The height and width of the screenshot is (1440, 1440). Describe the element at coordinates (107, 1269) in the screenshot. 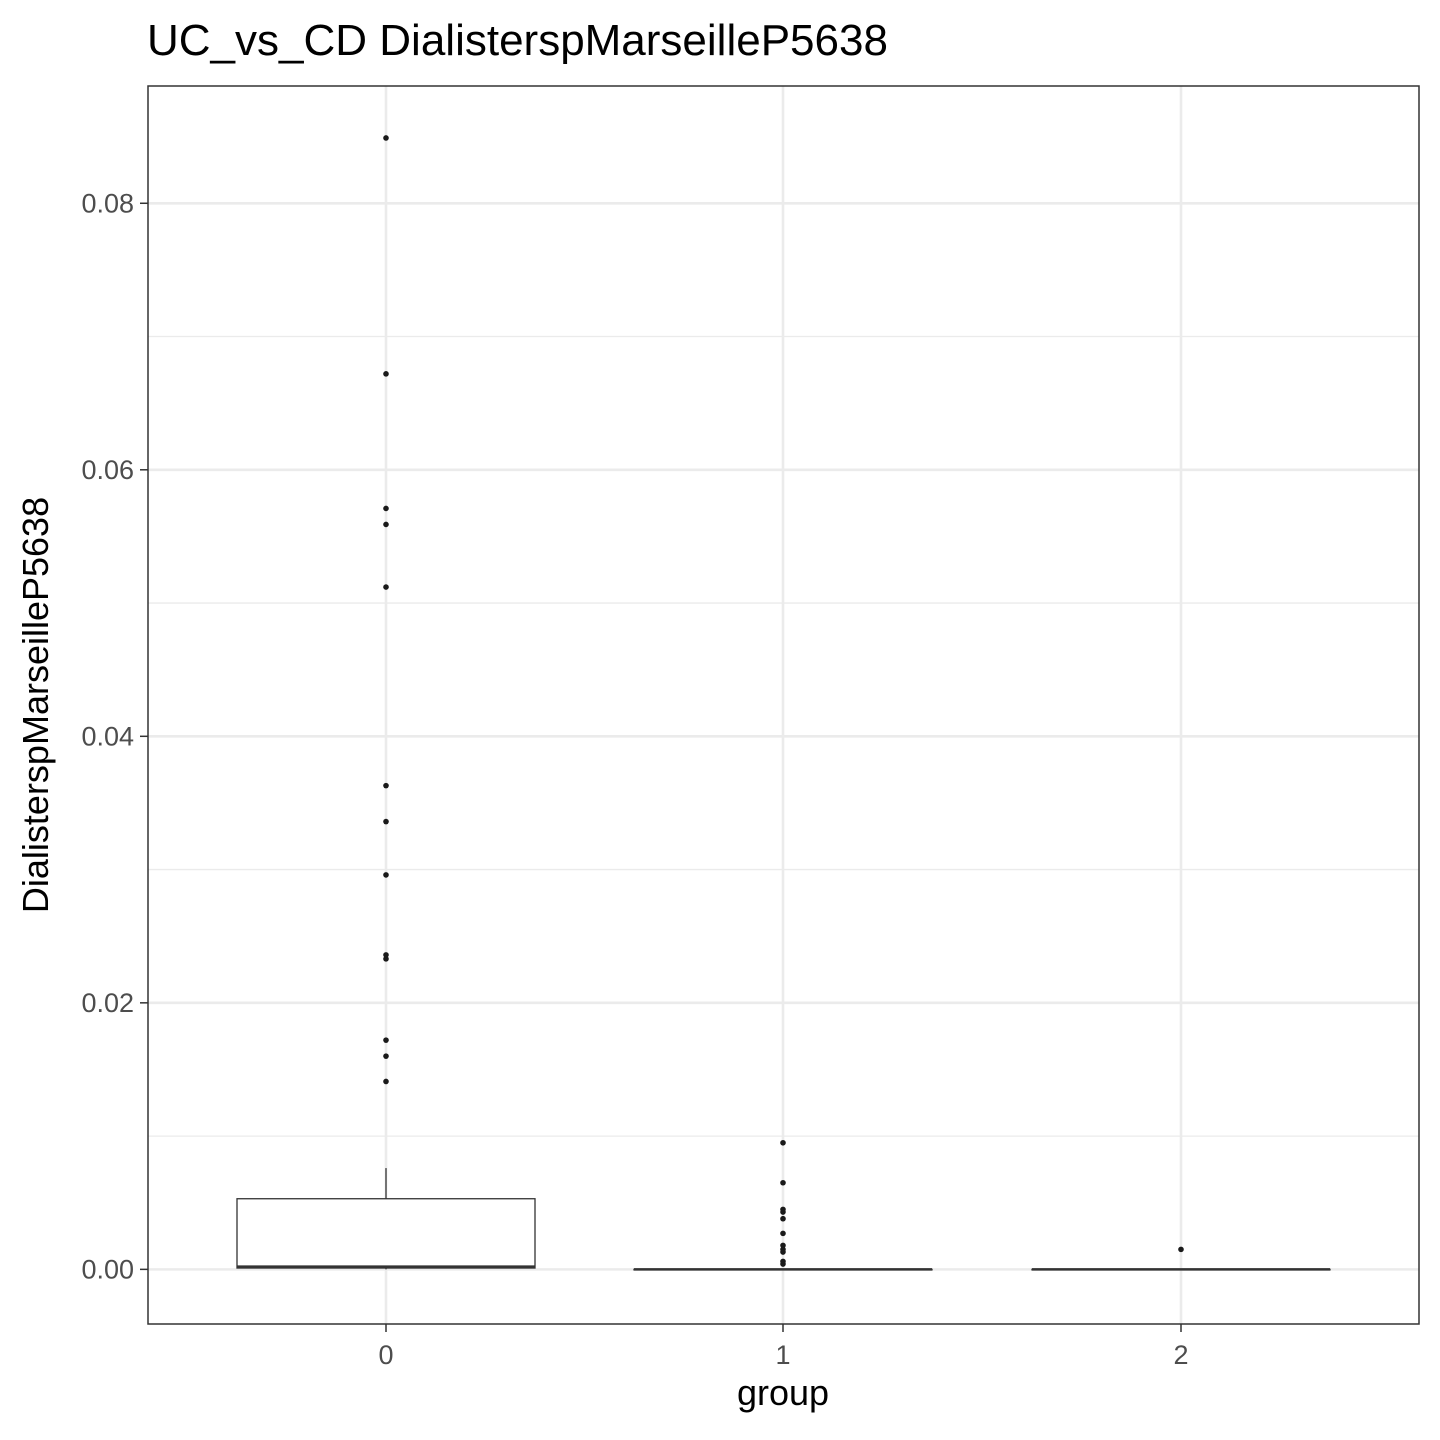

I see `y-tick-label: 0.00` at that location.